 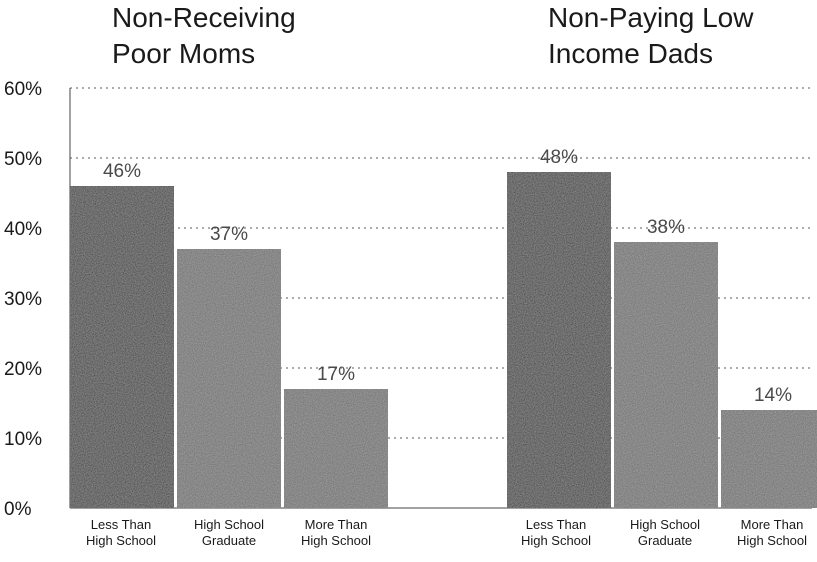 I want to click on y-tick-label: 50%, so click(x=23, y=159).